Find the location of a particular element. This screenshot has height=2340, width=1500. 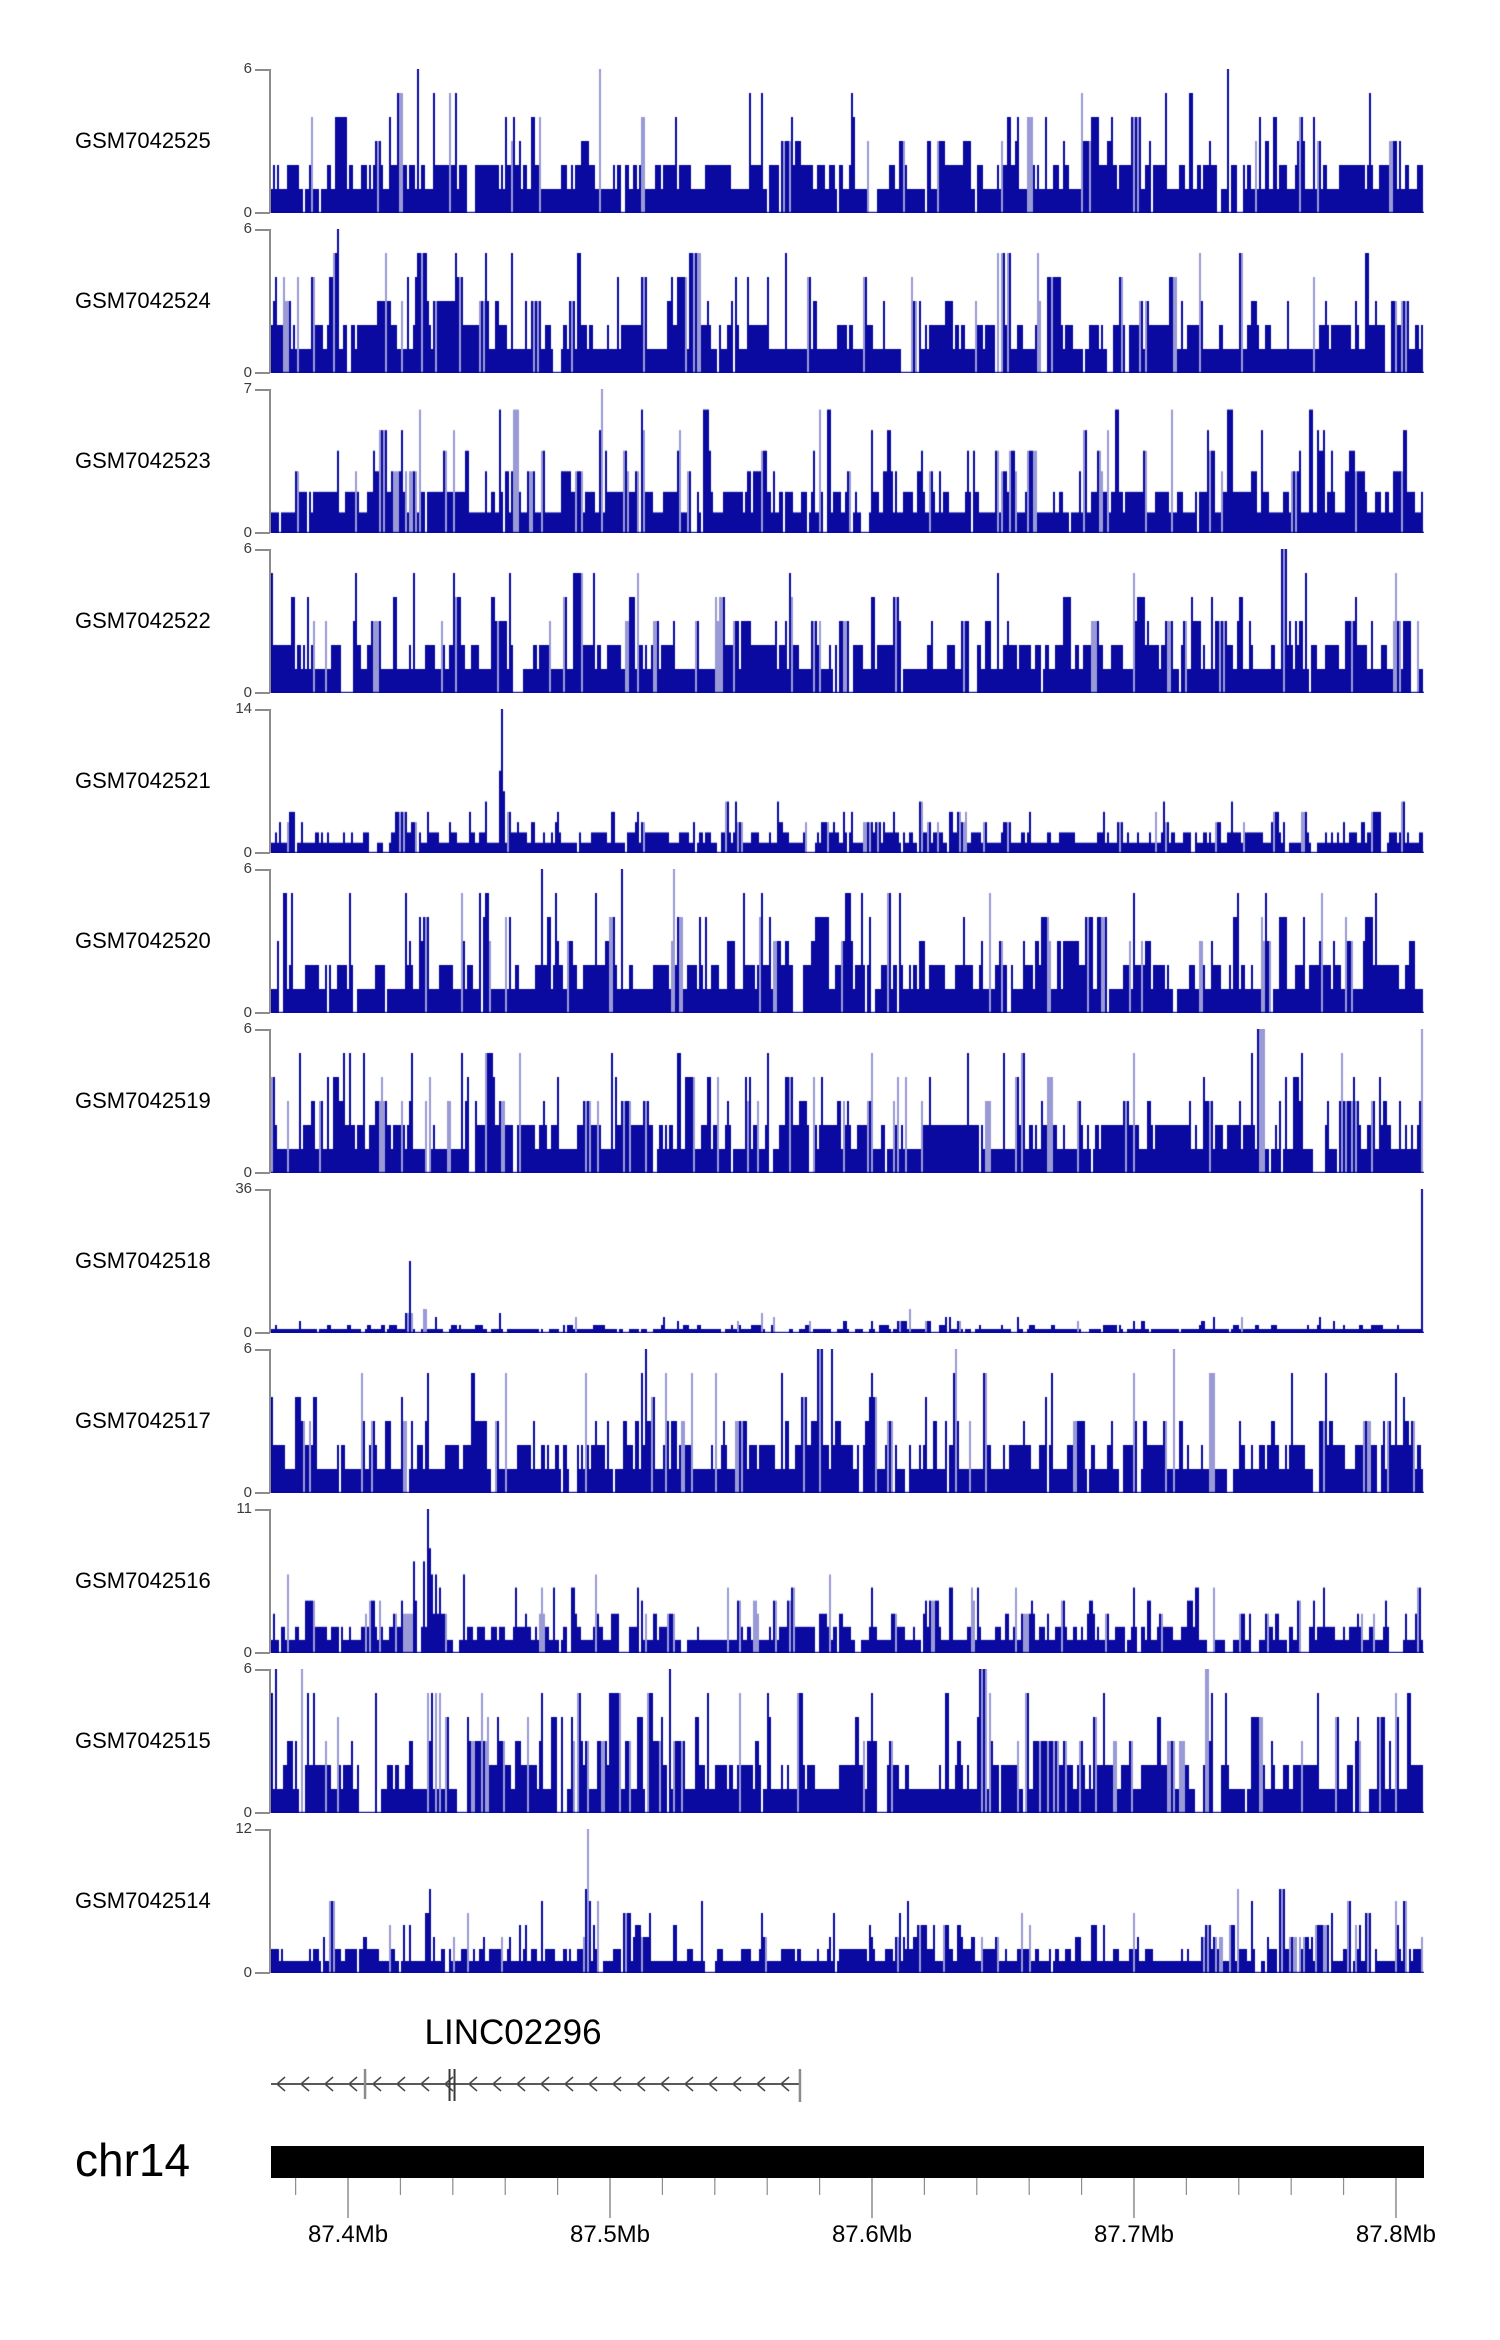

track-label: GSM7042517 is located at coordinates (143, 1420).